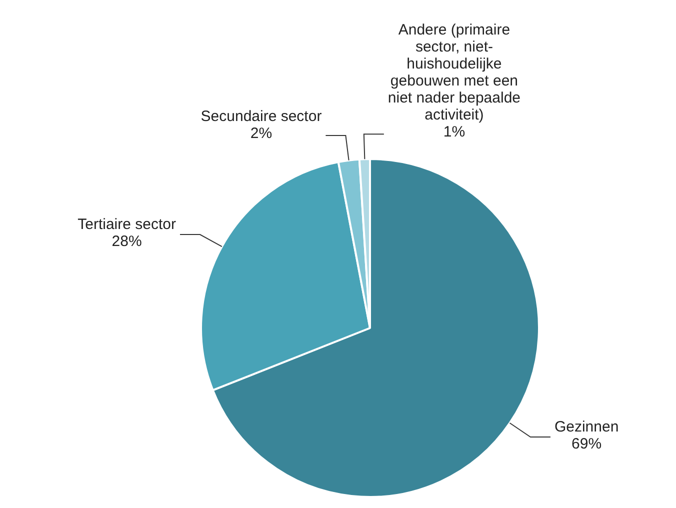  What do you see at coordinates (261, 117) in the screenshot?
I see `slice-label: Secundaire sector` at bounding box center [261, 117].